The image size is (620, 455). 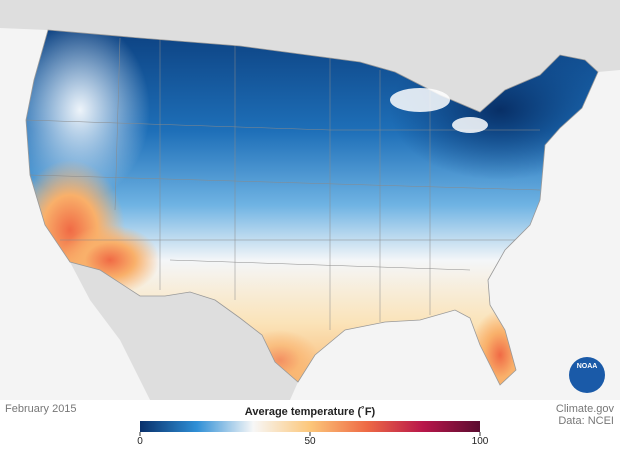 I want to click on logo-text: NOAA, so click(x=587, y=366).